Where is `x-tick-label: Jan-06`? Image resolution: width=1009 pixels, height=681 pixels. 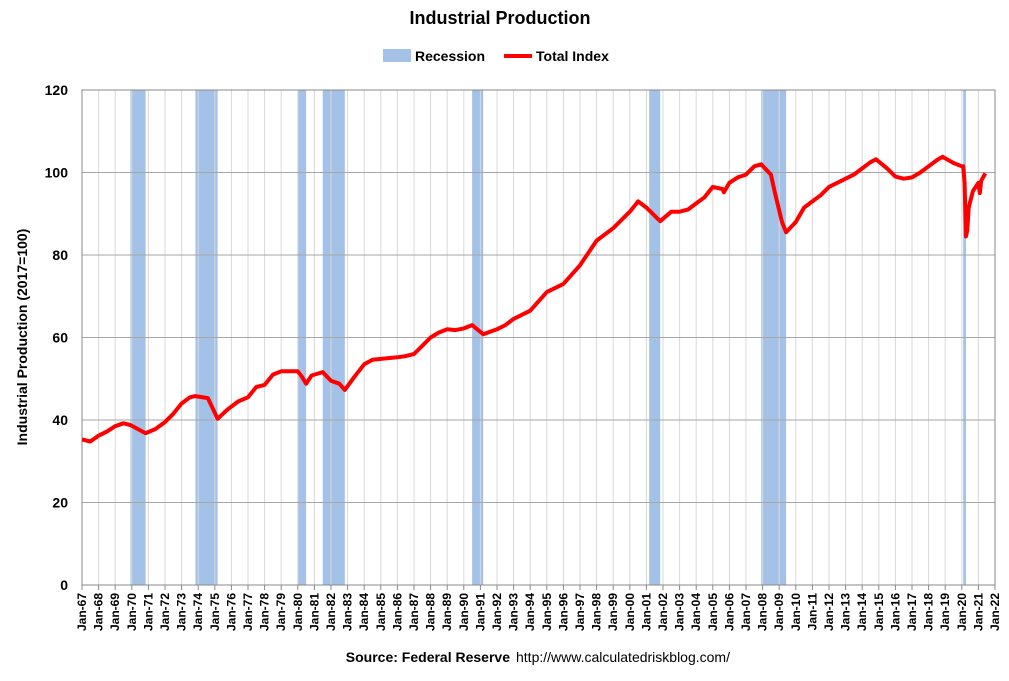 x-tick-label: Jan-06 is located at coordinates (729, 612).